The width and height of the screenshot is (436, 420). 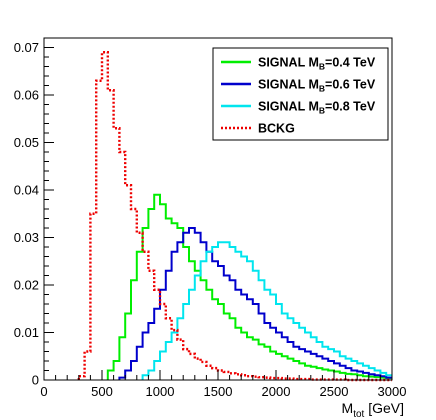 What do you see at coordinates (160, 391) in the screenshot?
I see `x-tick-label: 1000` at bounding box center [160, 391].